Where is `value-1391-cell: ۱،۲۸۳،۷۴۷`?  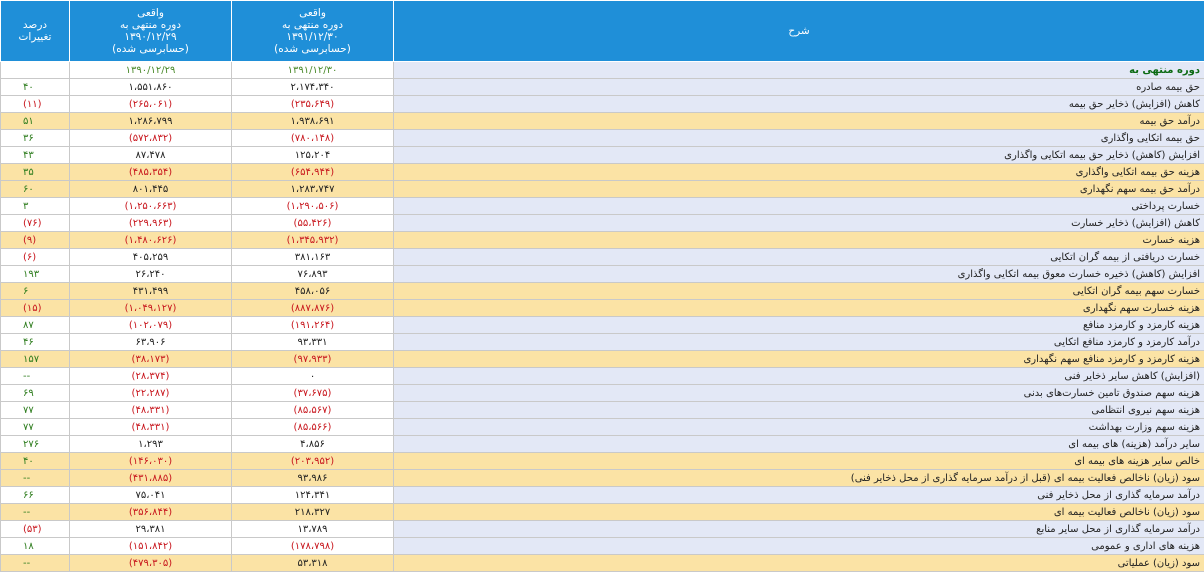 value-1391-cell: ۱،۲۸۳،۷۴۷ is located at coordinates (312, 189).